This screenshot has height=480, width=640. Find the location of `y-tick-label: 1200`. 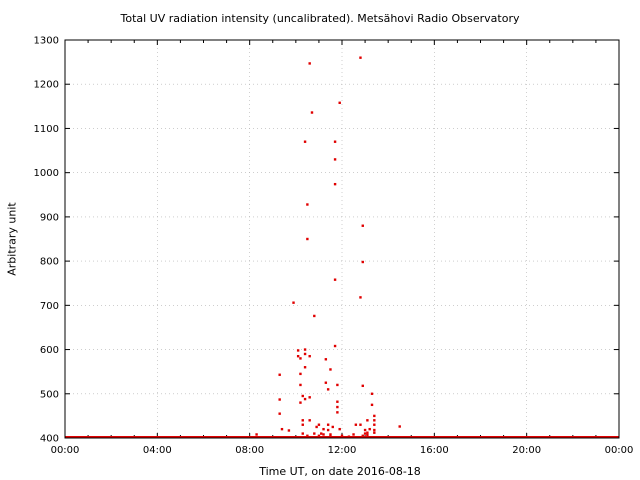

y-tick-label: 1200 is located at coordinates (46, 85).